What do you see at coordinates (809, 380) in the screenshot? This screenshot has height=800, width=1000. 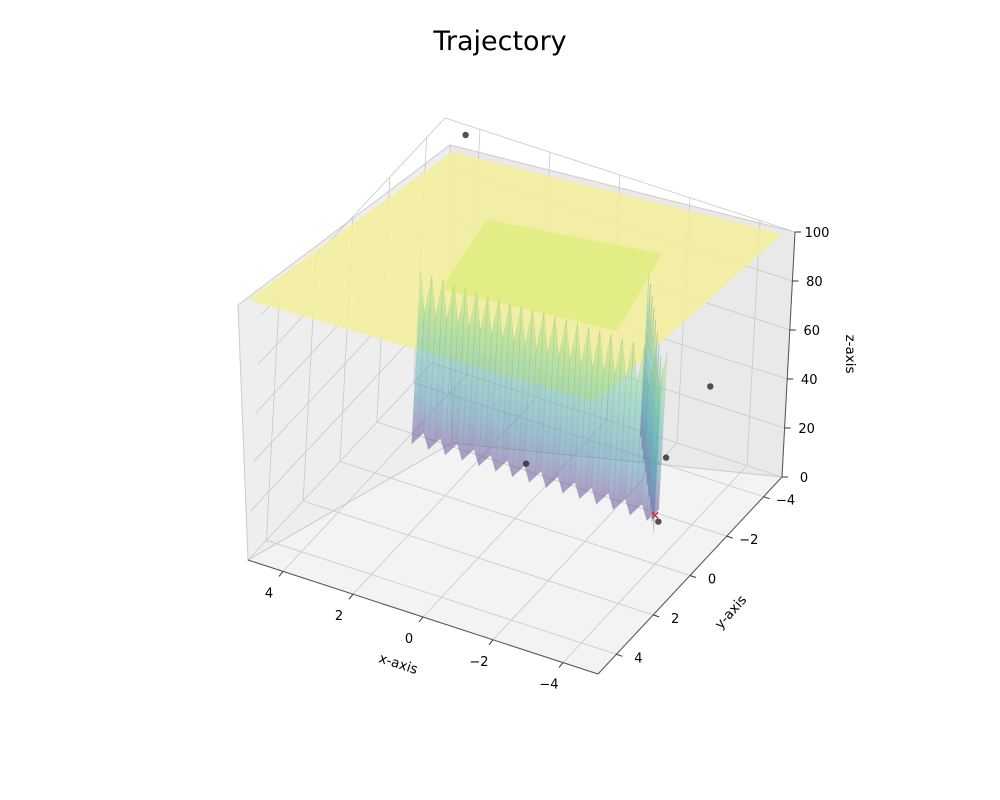 I see `z-tick-label: 40` at bounding box center [809, 380].